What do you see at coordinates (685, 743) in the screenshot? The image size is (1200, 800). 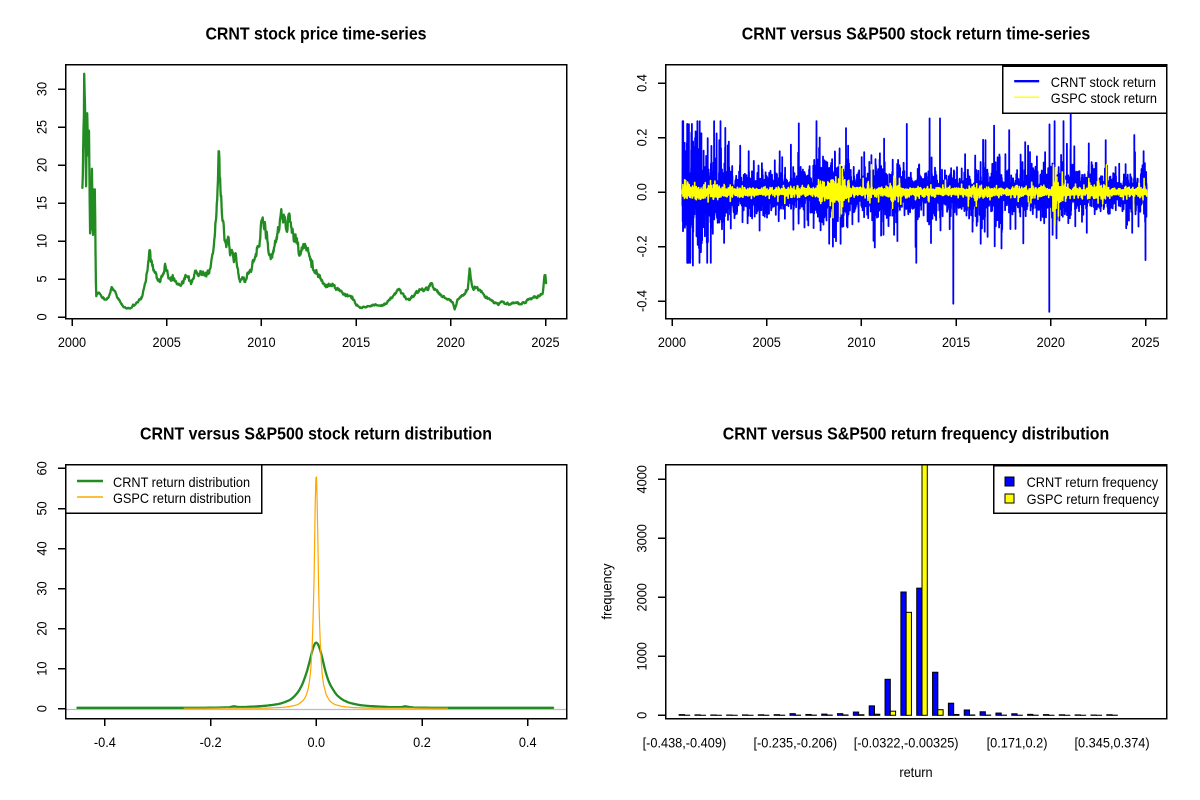 I see `svg-text: [-0.438,-0.409)` at bounding box center [685, 743].